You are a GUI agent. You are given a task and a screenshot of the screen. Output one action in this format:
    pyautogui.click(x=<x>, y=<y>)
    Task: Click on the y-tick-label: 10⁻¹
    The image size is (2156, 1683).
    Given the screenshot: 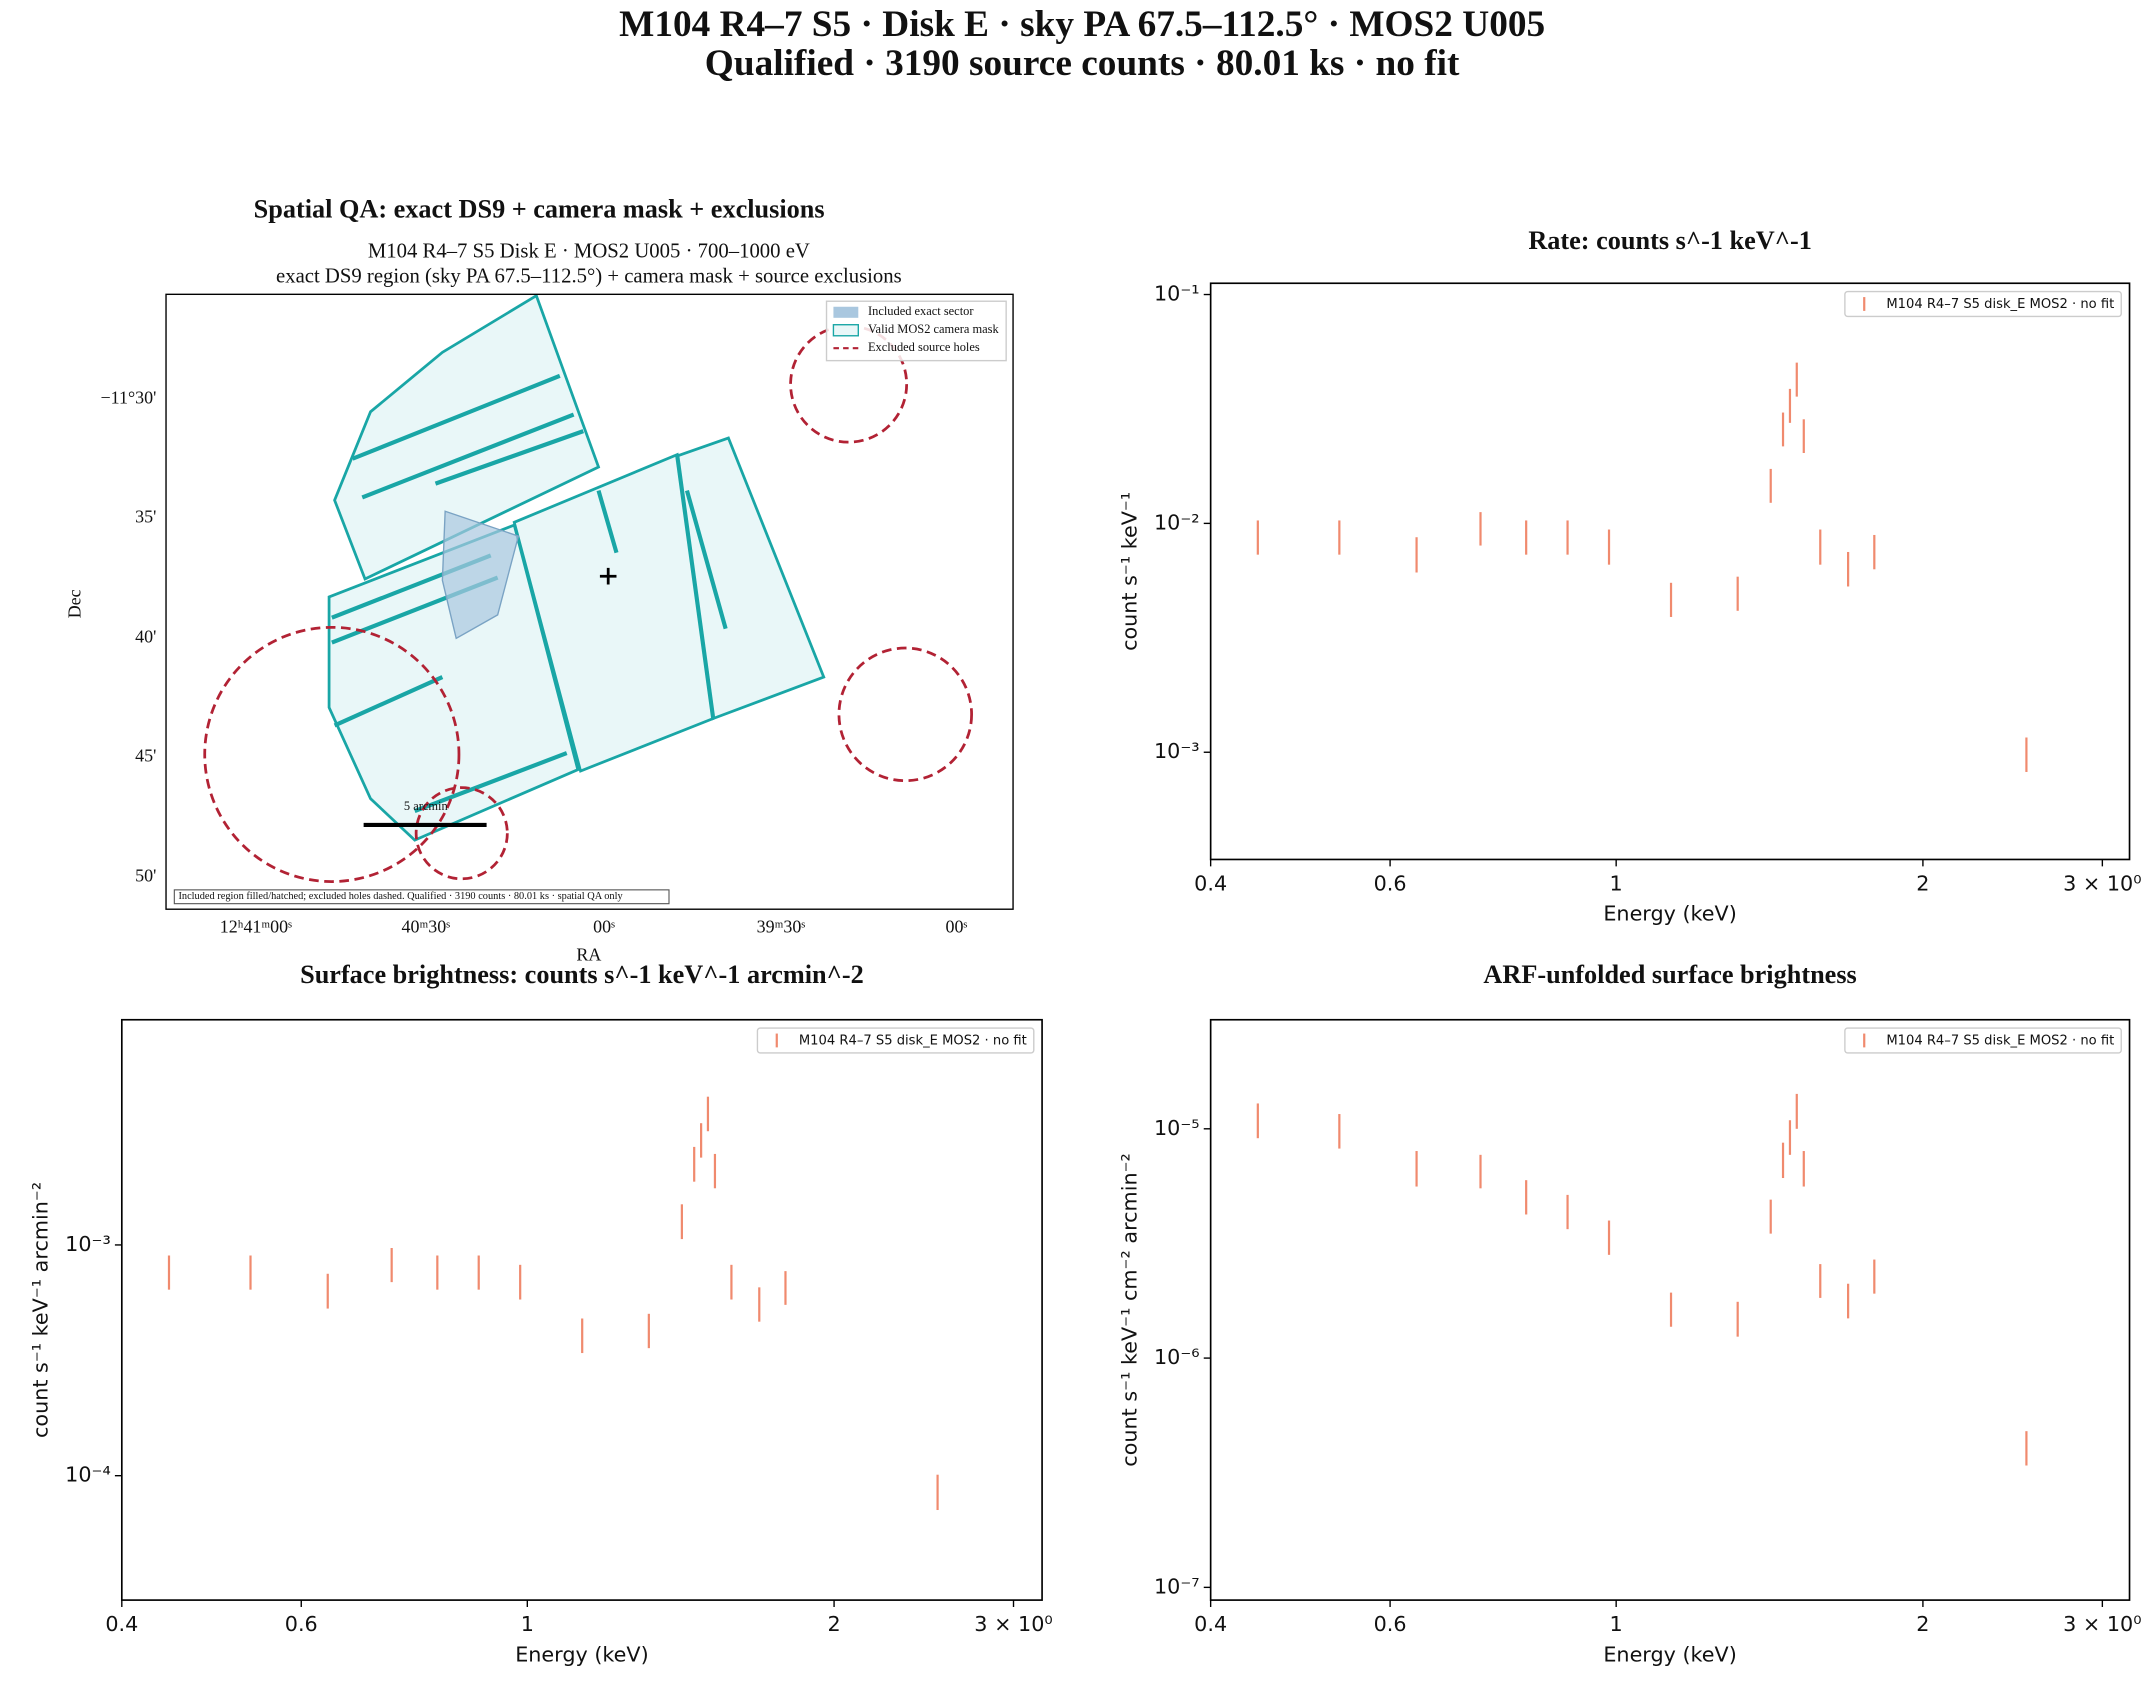 What is the action you would take?
    pyautogui.click(x=1177, y=294)
    